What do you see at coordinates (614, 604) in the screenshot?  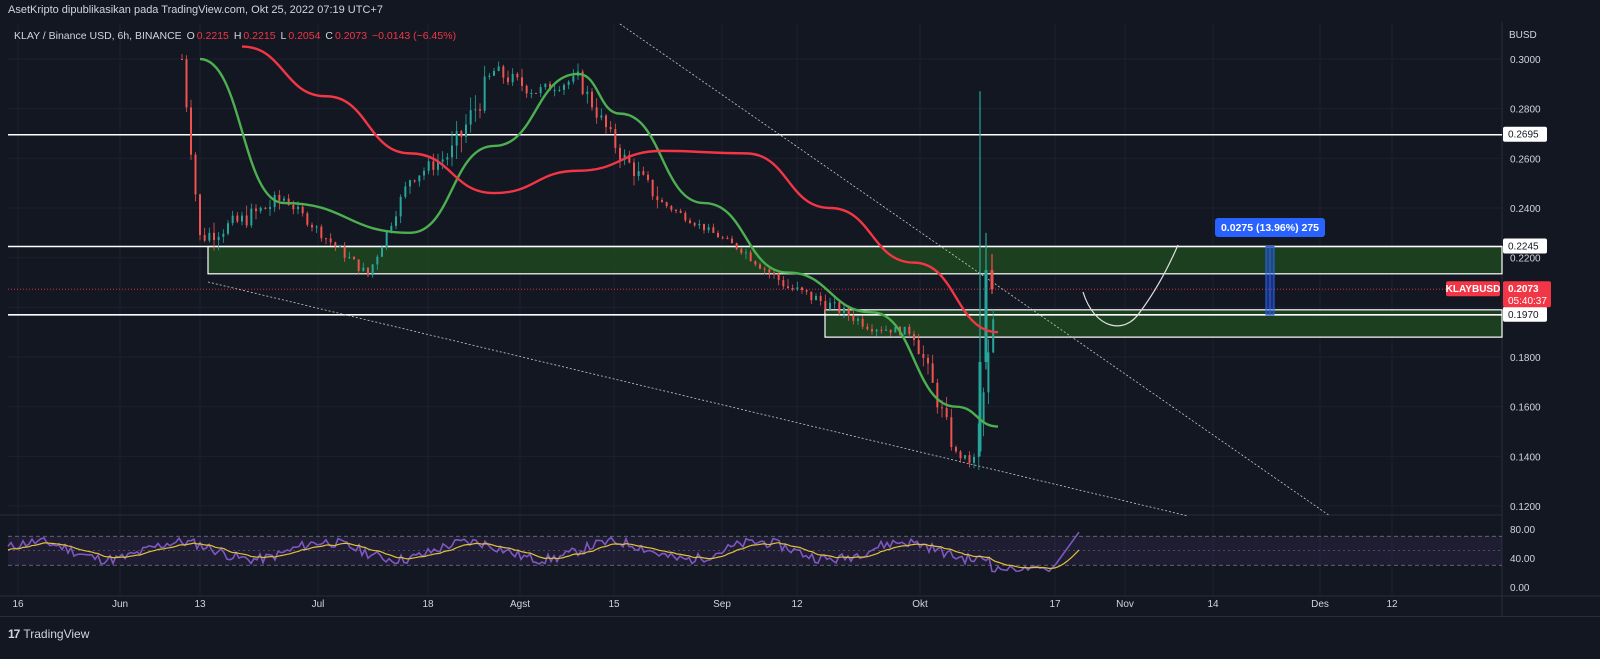 I see `time-tick-label: 15` at bounding box center [614, 604].